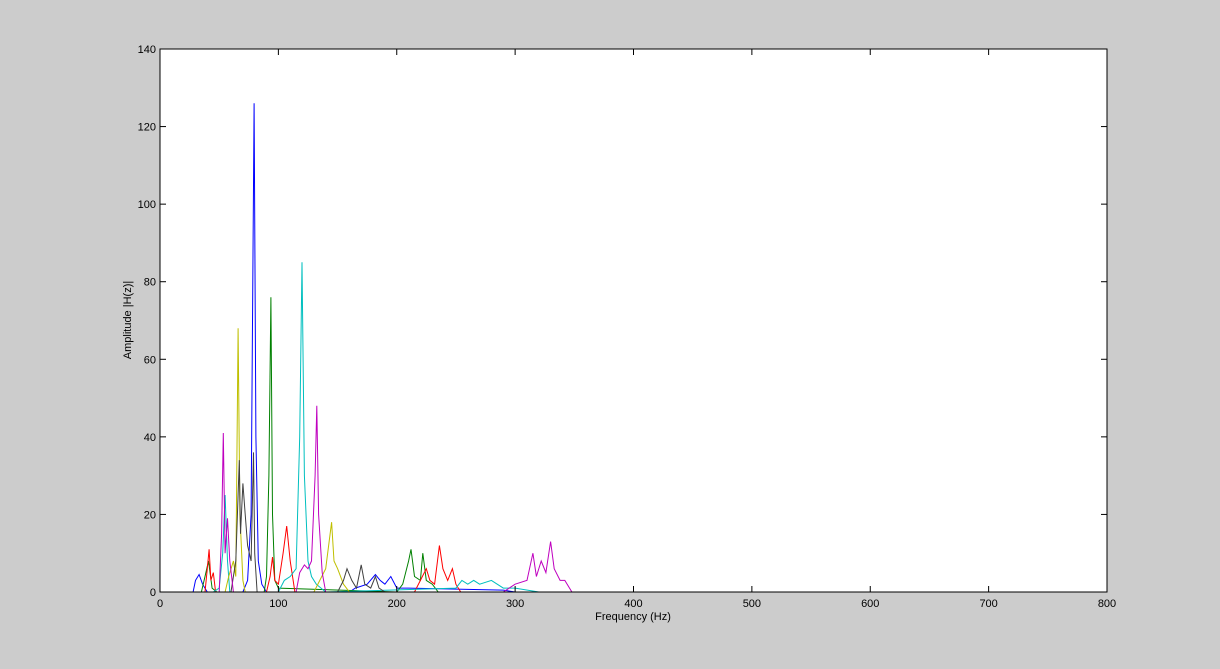  I want to click on y-tick-label: 60, so click(150, 360).